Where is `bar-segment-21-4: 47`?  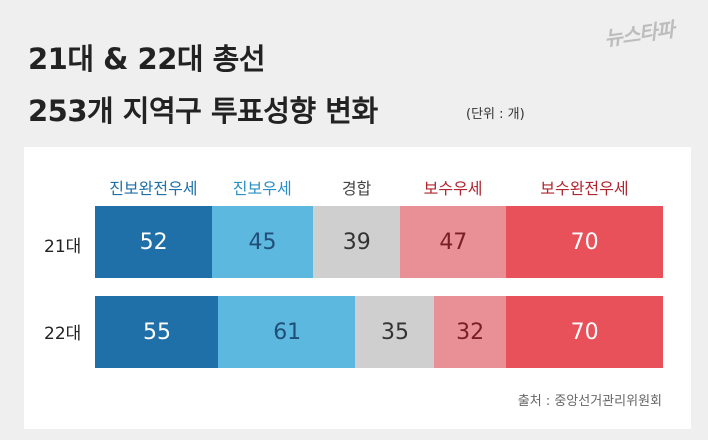
bar-segment-21-4: 47 is located at coordinates (453, 242).